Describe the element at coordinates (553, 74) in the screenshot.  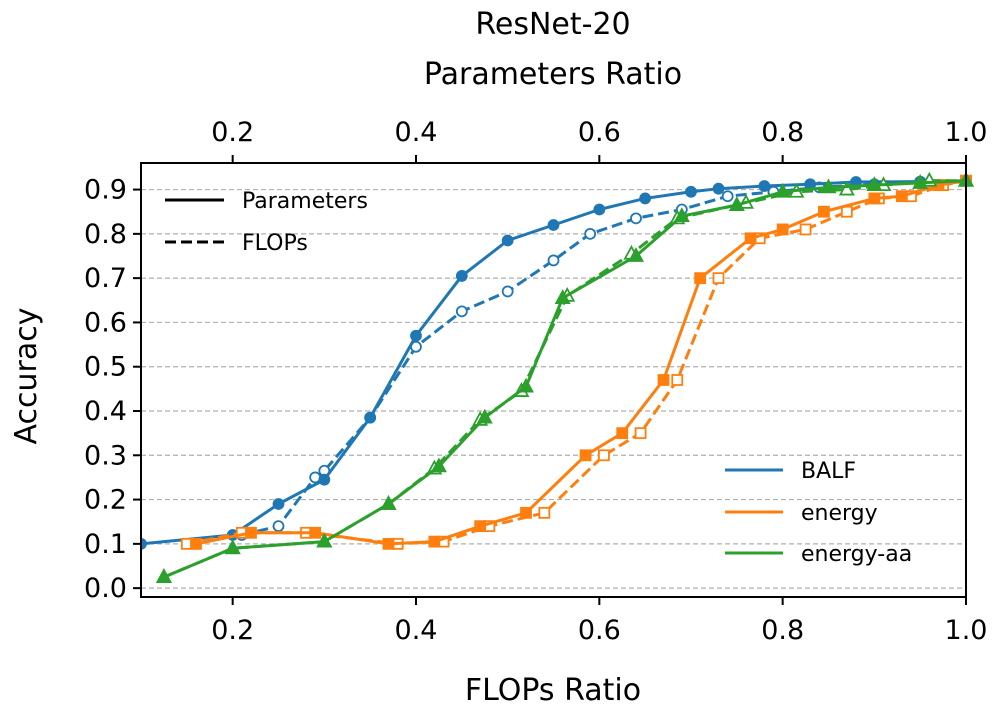
I see `x2-axis-label: Parameters Ratio` at that location.